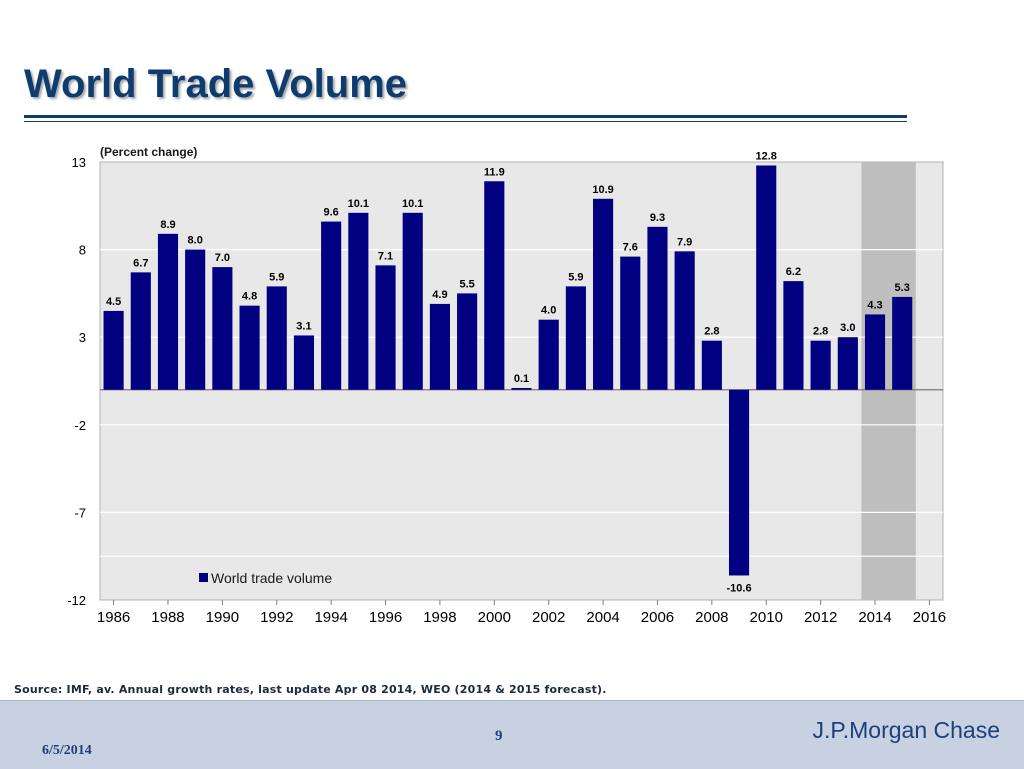 The image size is (1024, 769). Describe the element at coordinates (113, 302) in the screenshot. I see `data-label: 4.5` at that location.